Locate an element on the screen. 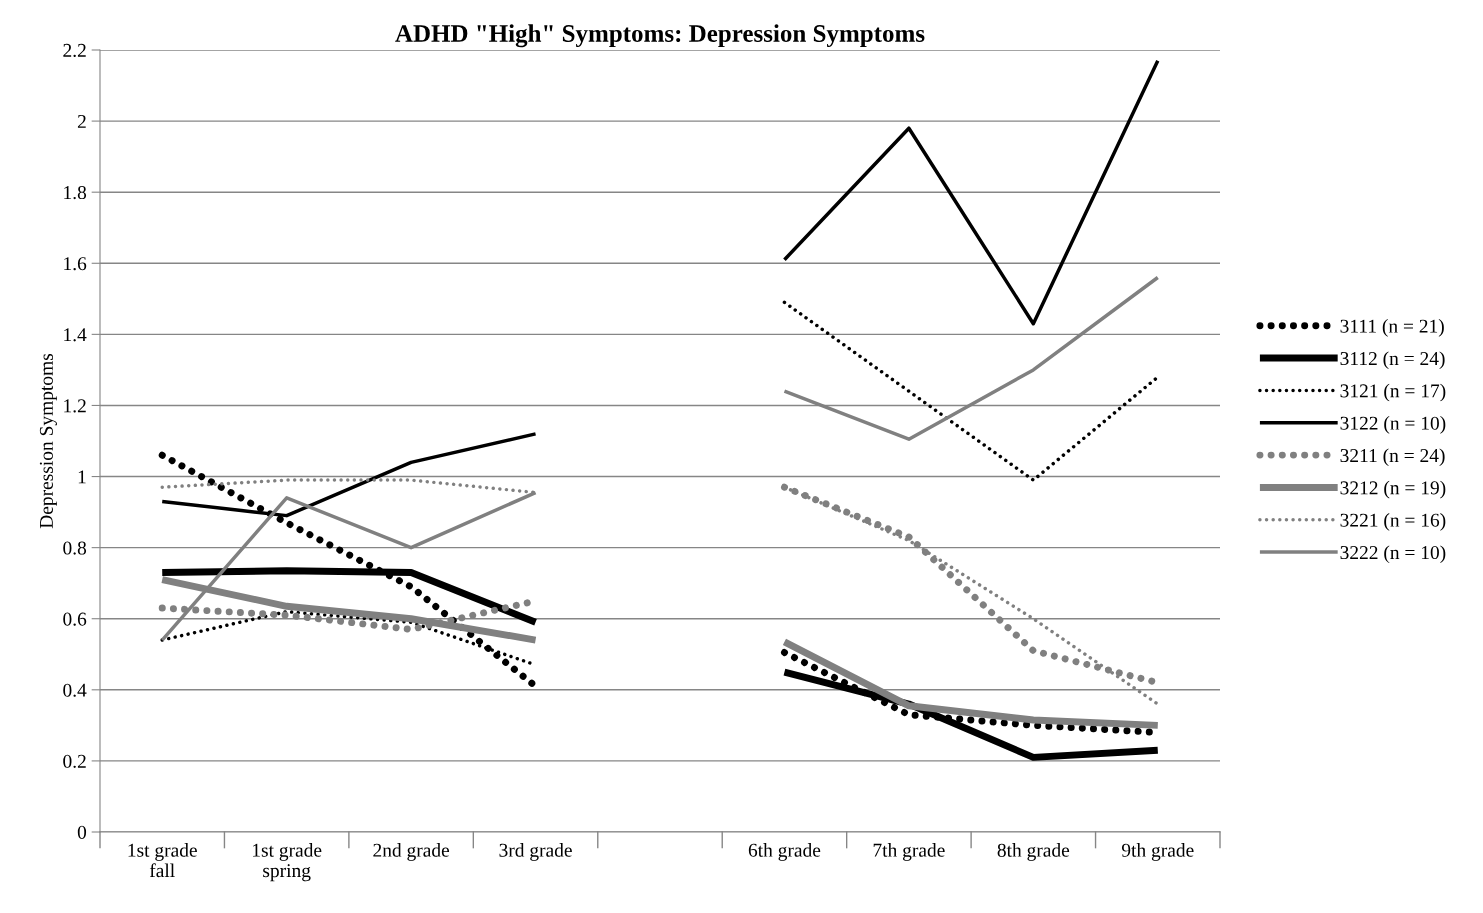 This screenshot has width=1483, height=913. legend-label: 3112 (n = 24) is located at coordinates (1392, 360).